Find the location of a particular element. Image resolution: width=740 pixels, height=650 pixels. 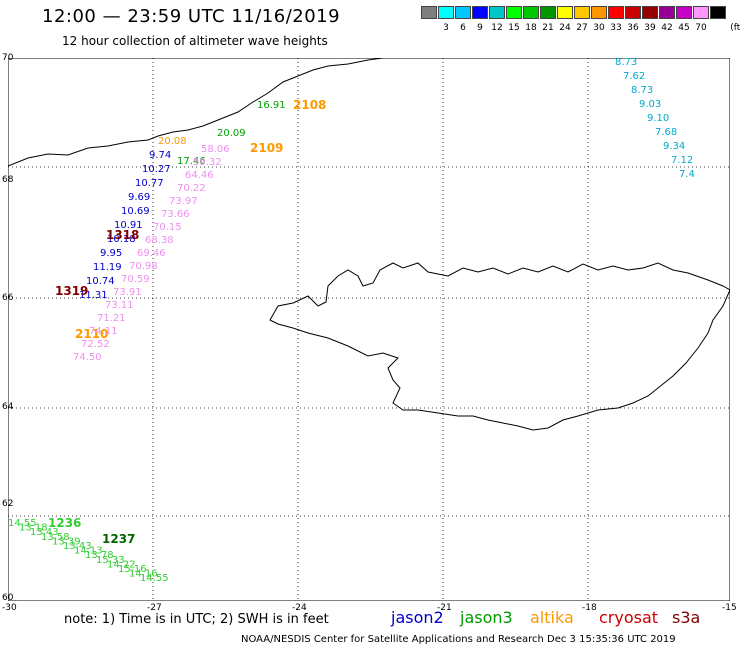

legend-swatch-label: 24 is located at coordinates (565, 28).